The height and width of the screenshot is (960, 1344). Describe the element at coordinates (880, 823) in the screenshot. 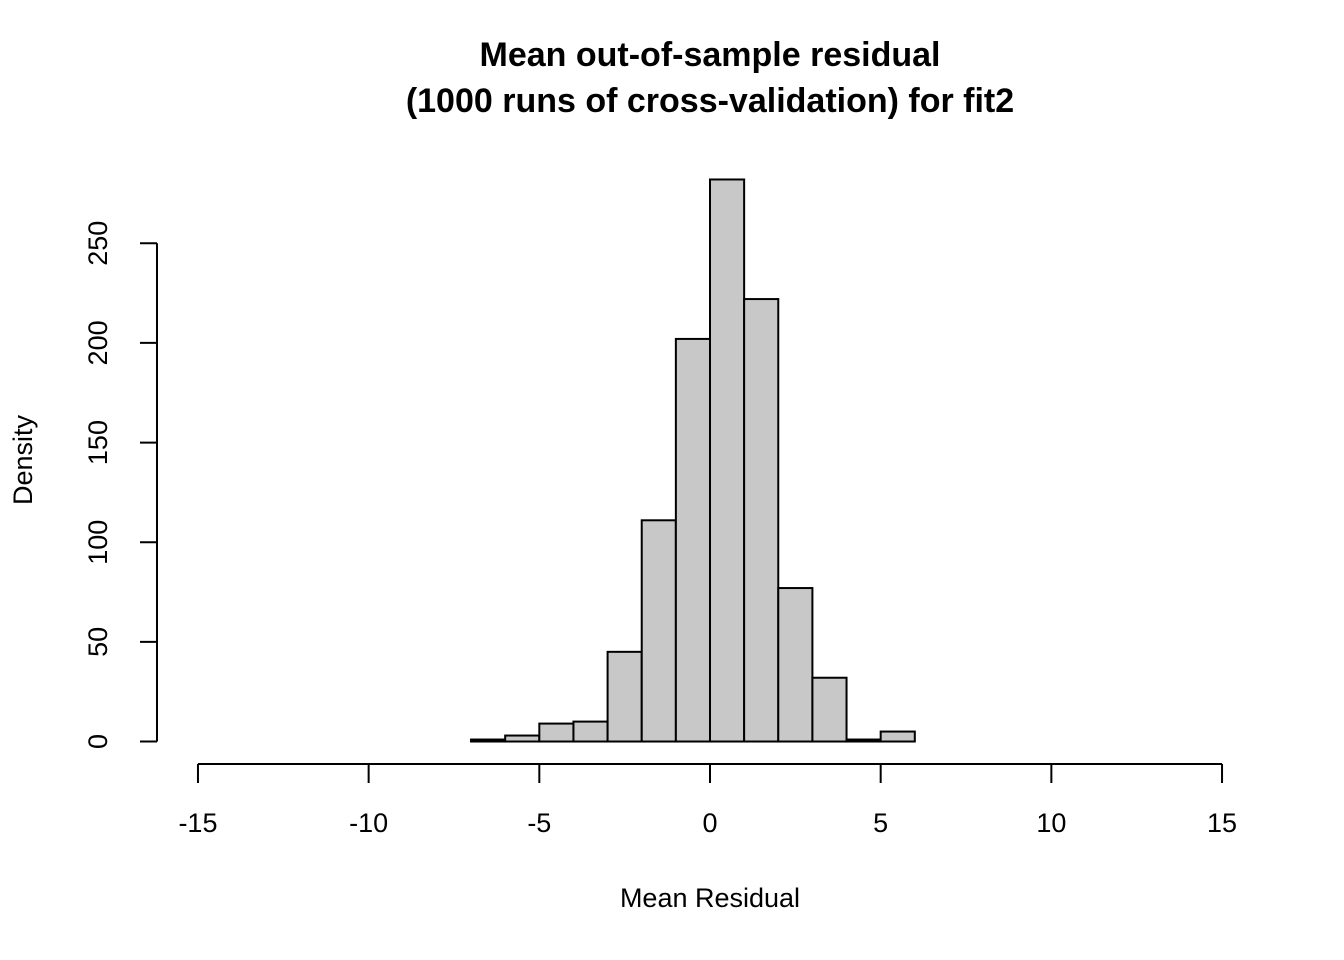

I see `x-tick-label: 5` at that location.